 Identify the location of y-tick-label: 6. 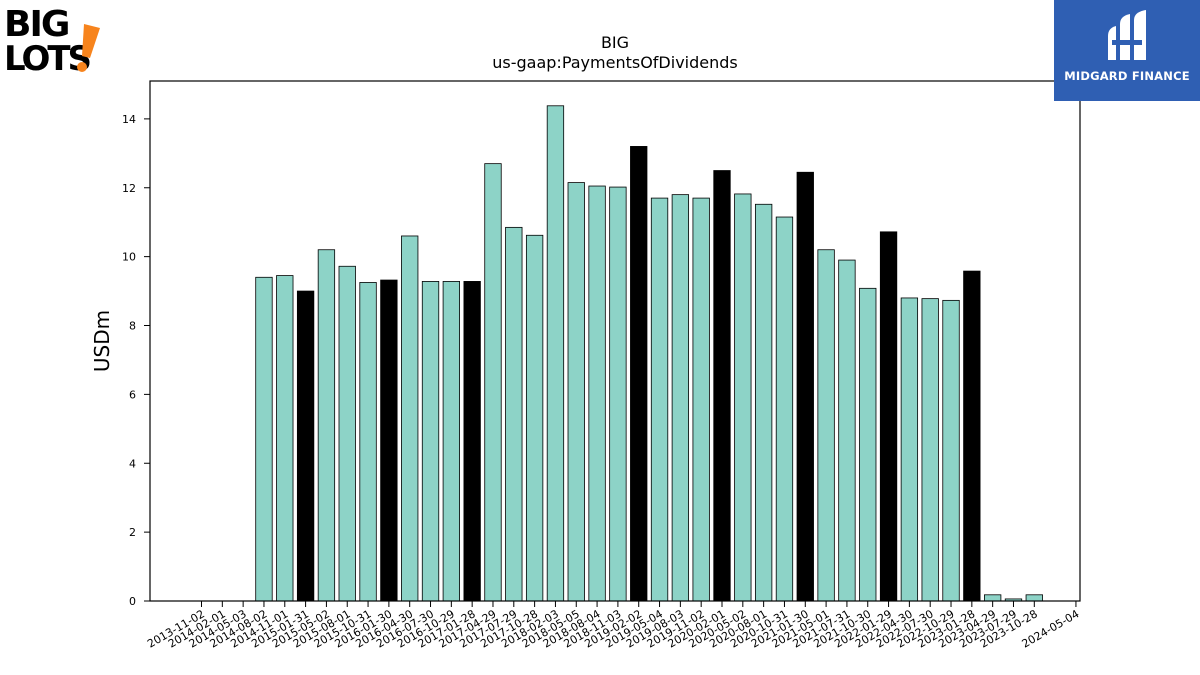
(132, 394).